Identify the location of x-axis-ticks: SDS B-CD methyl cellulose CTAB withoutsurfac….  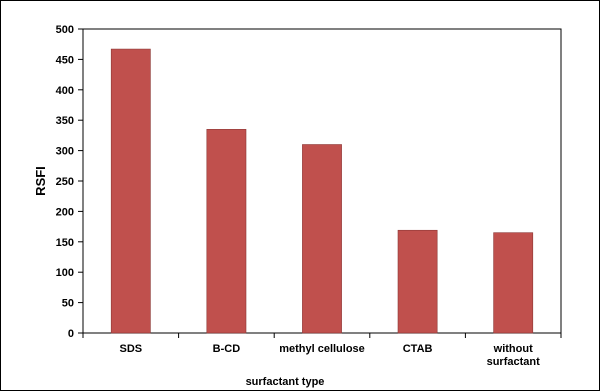
(322, 350).